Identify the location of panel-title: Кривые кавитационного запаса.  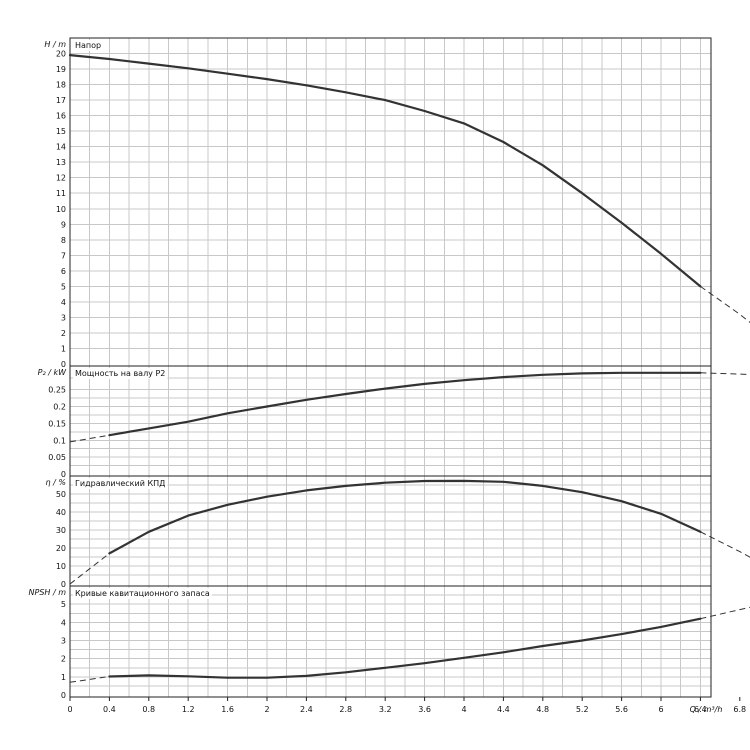
(142, 593).